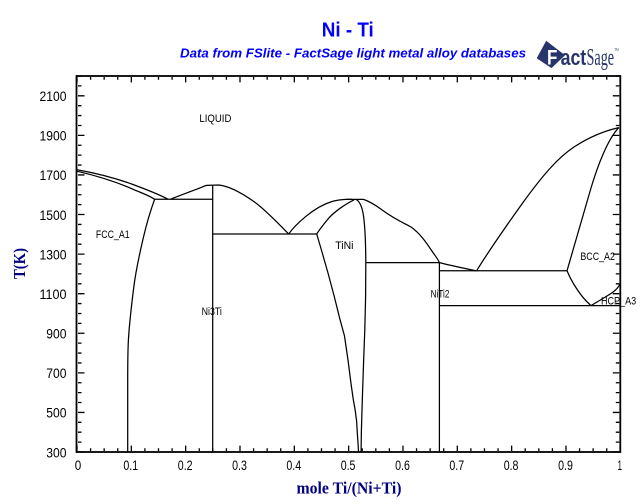 The width and height of the screenshot is (640, 504). I want to click on svg-text: 0.1, so click(130, 465).